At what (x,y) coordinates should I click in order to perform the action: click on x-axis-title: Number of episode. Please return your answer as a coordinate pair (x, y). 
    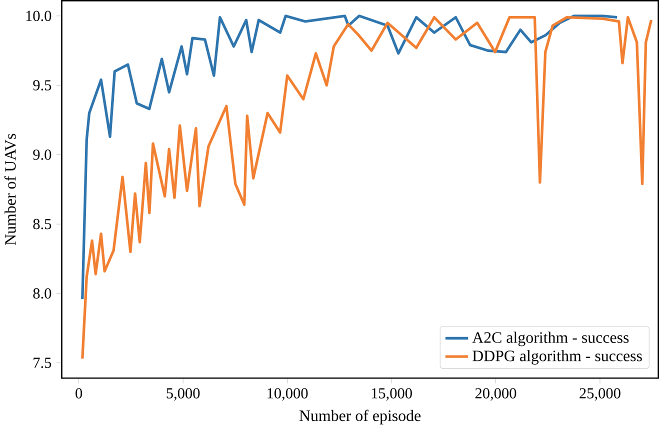
    Looking at the image, I should click on (360, 417).